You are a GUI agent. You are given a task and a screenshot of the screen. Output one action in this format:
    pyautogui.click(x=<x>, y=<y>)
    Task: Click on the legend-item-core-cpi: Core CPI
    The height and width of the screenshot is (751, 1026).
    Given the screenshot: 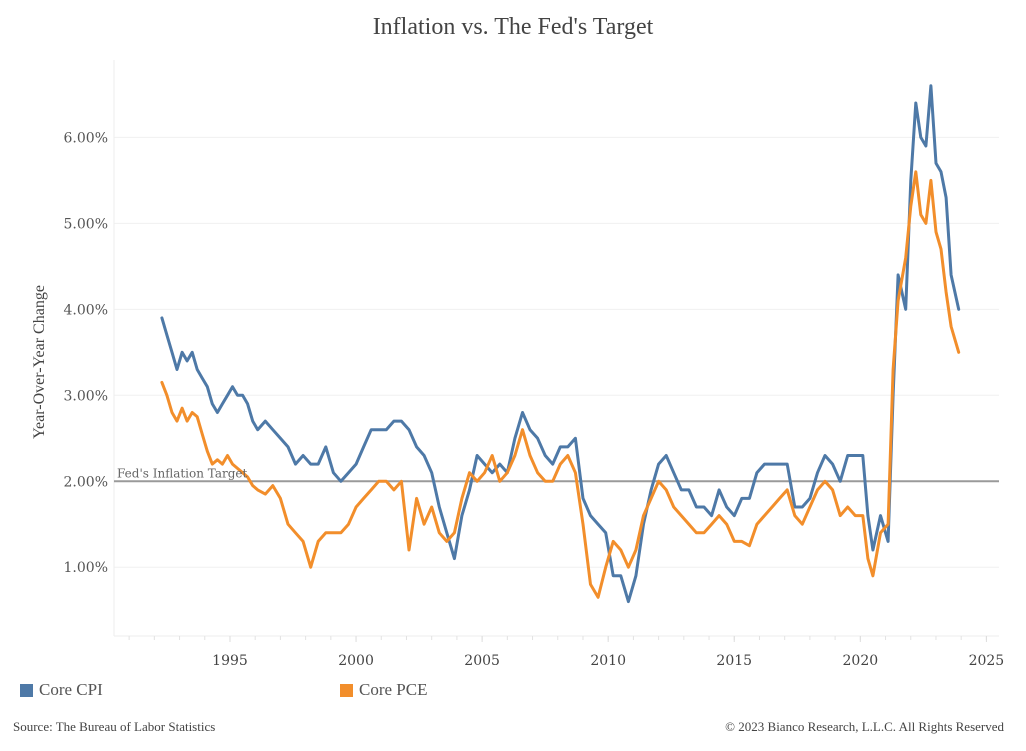 What is the action you would take?
    pyautogui.click(x=61, y=690)
    